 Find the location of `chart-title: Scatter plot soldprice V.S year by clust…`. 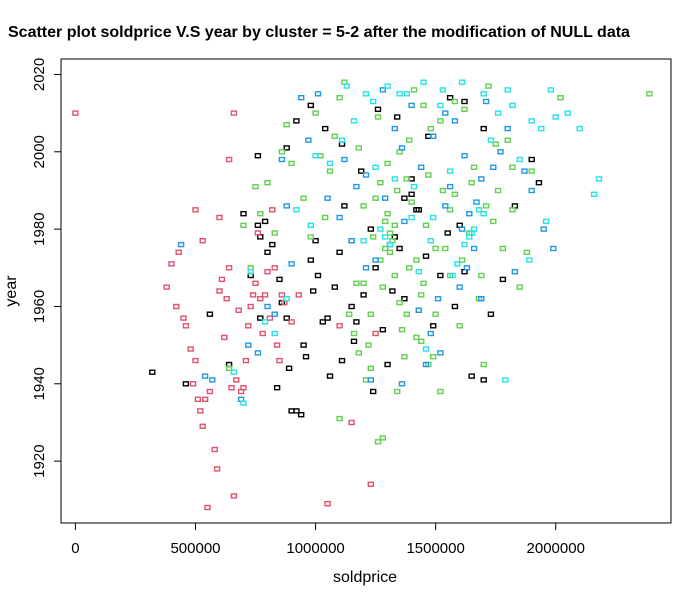

chart-title: Scatter plot soldprice V.S year by clust… is located at coordinates (319, 32).